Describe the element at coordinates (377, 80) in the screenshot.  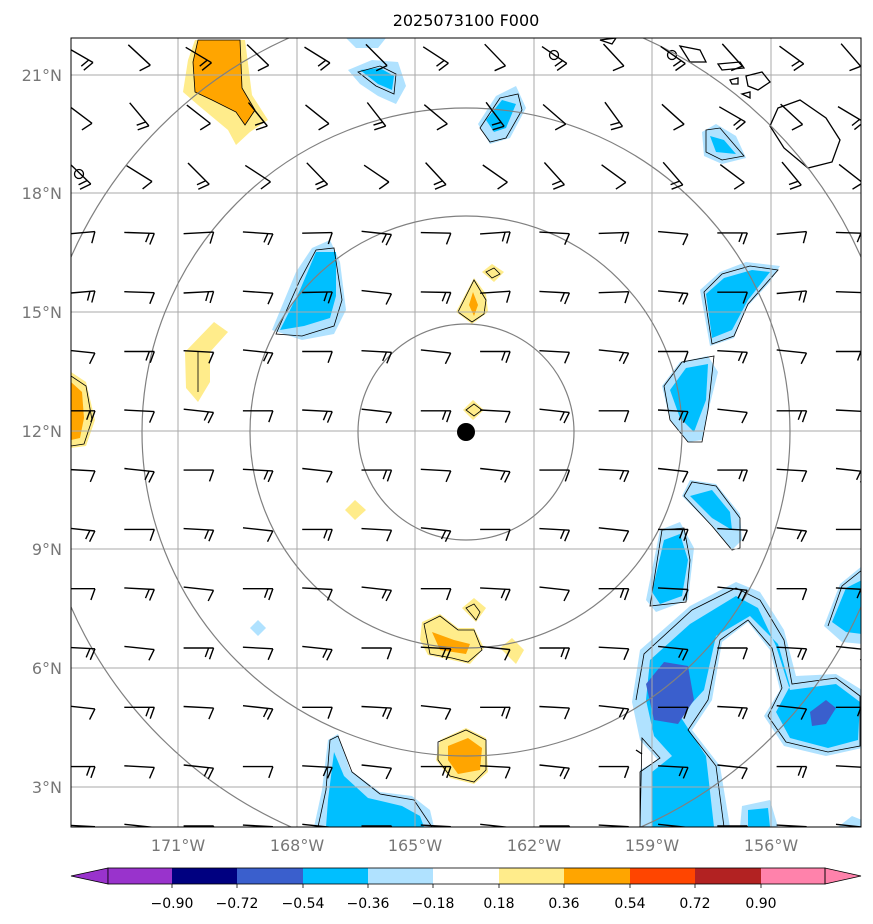
I see `contour-line-nw` at that location.